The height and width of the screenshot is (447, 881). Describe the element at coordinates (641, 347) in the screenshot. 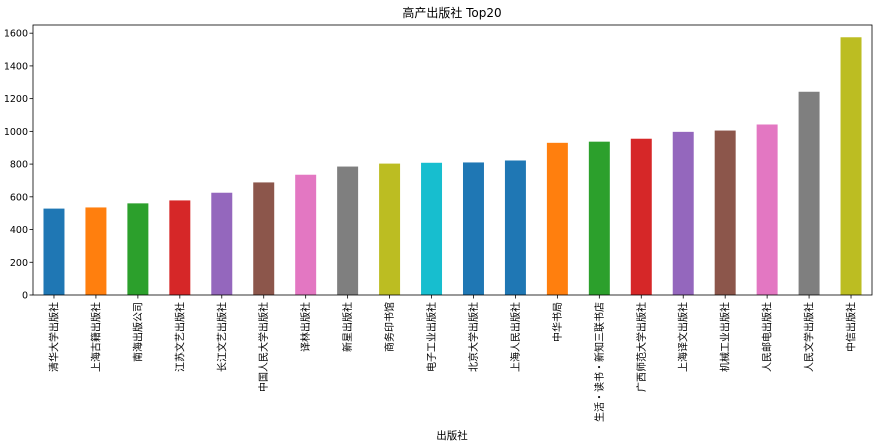

I see `x-tick-label: 广西师范大学出版社` at that location.